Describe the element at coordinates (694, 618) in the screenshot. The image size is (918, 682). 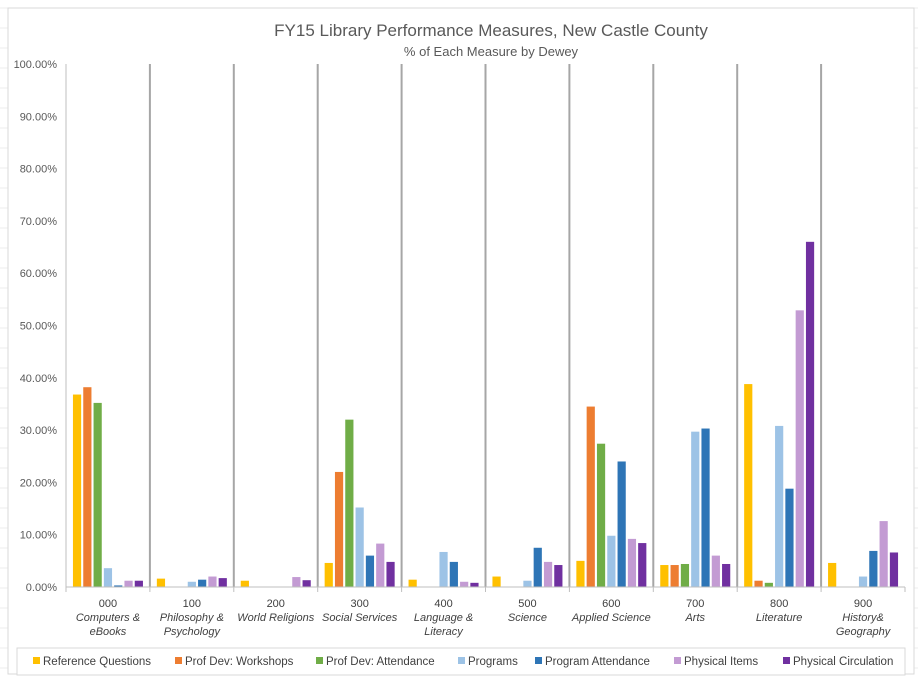
I see `x-tick-label: Arts` at that location.